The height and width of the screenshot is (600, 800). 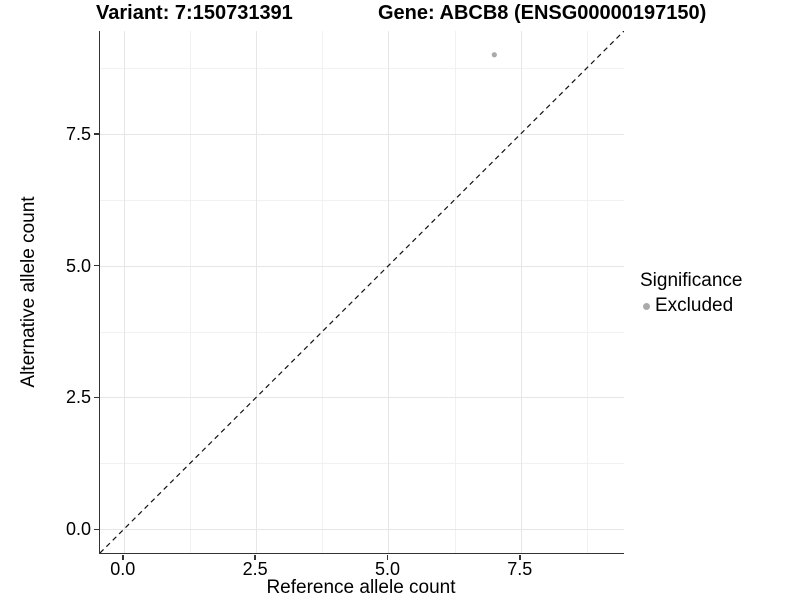 I want to click on y-tick-label: 5.0, so click(x=78, y=265).